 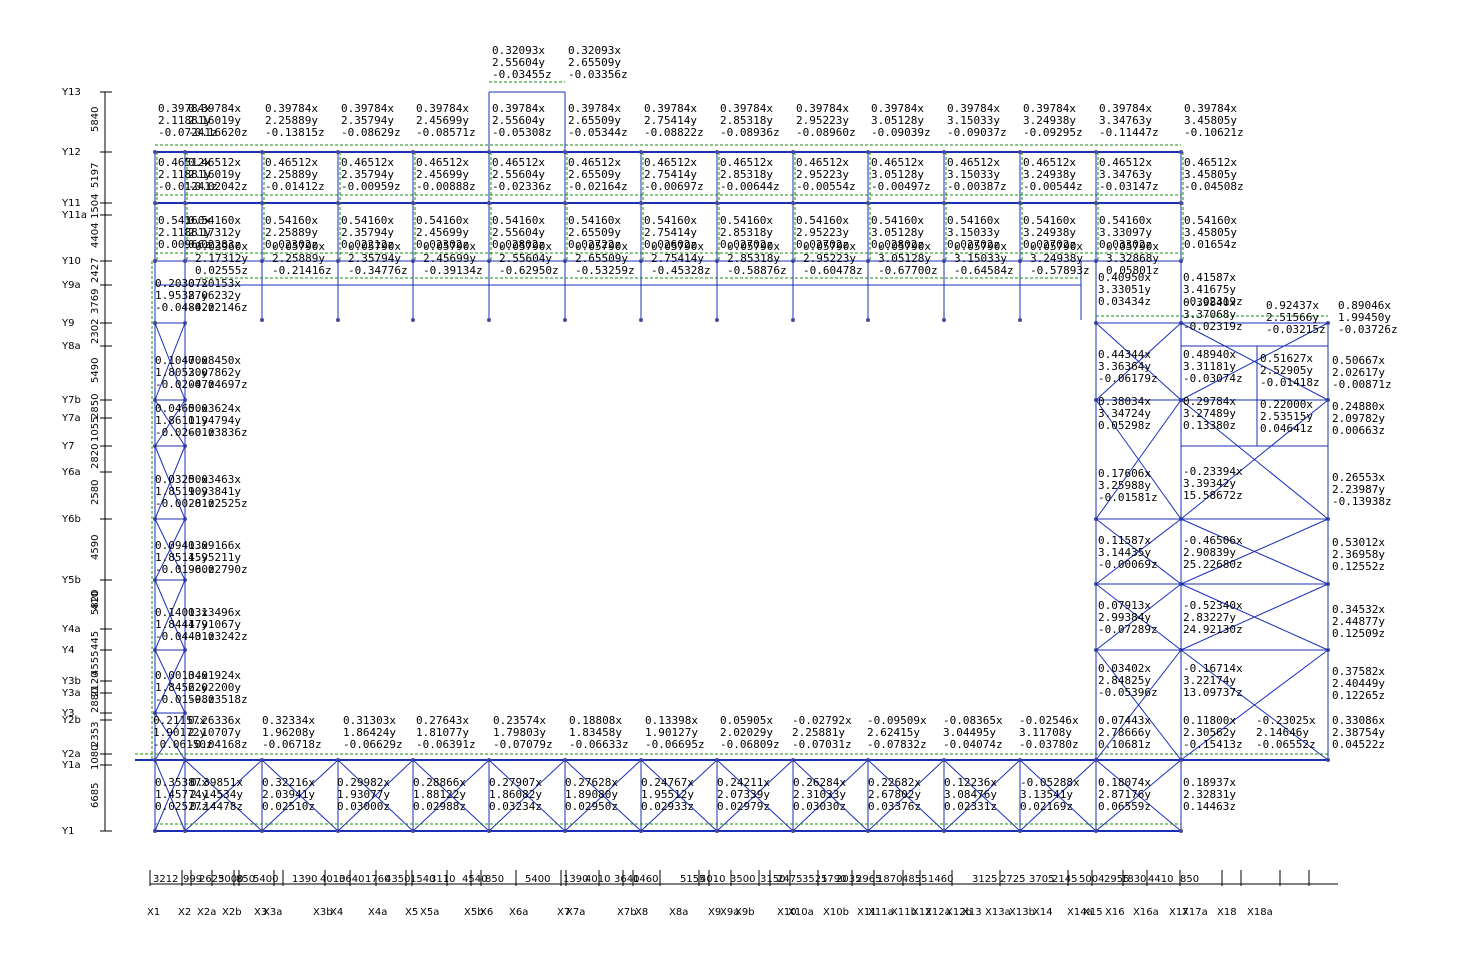 What do you see at coordinates (442, 879) in the screenshot?
I see `span-dimension-x: 3110` at bounding box center [442, 879].